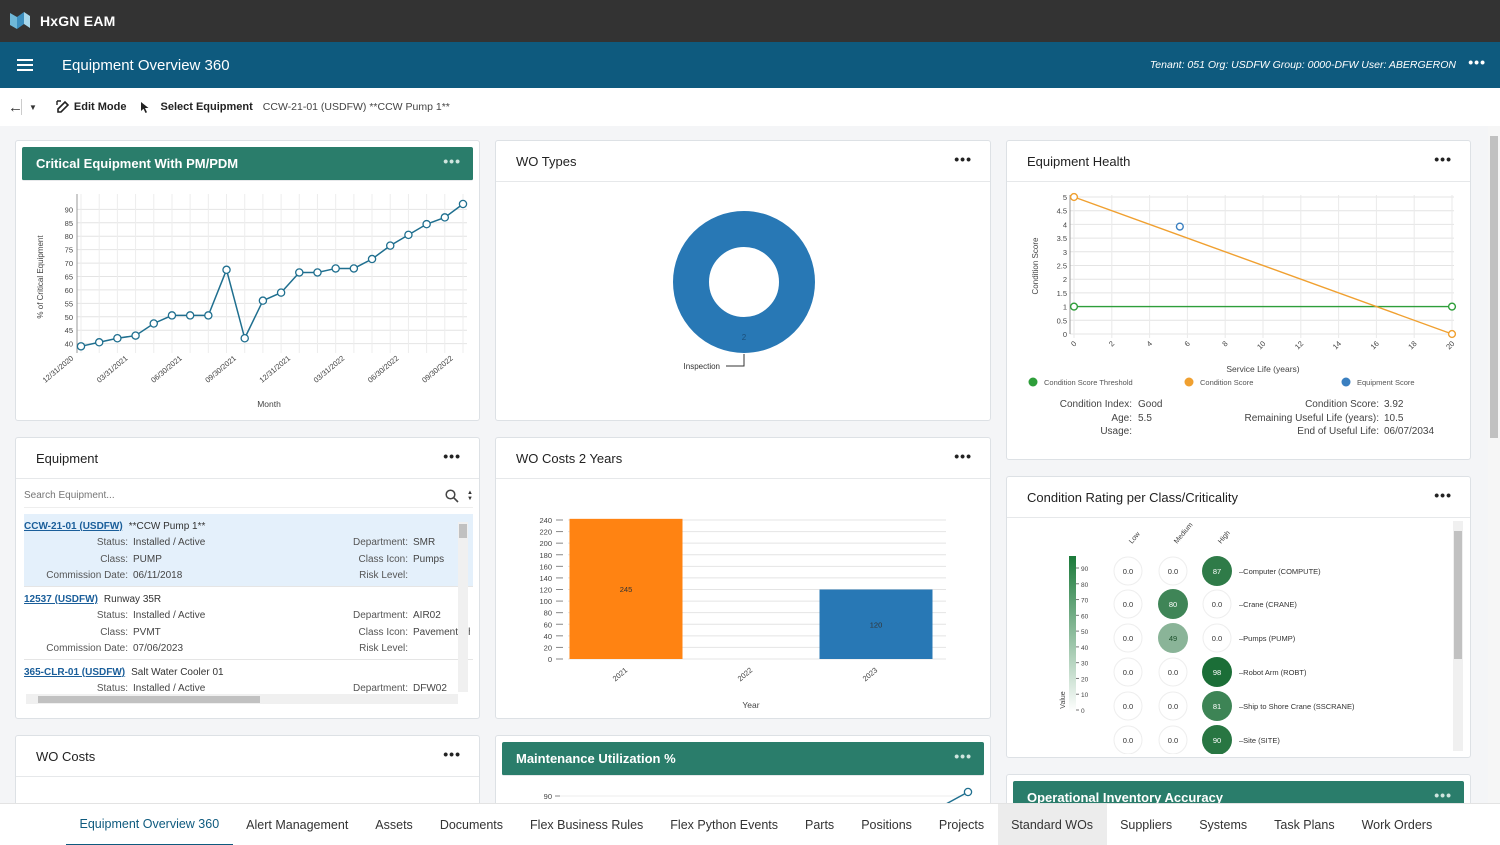 This screenshot has height=845, width=1500. I want to click on bar-2021, so click(626, 588).